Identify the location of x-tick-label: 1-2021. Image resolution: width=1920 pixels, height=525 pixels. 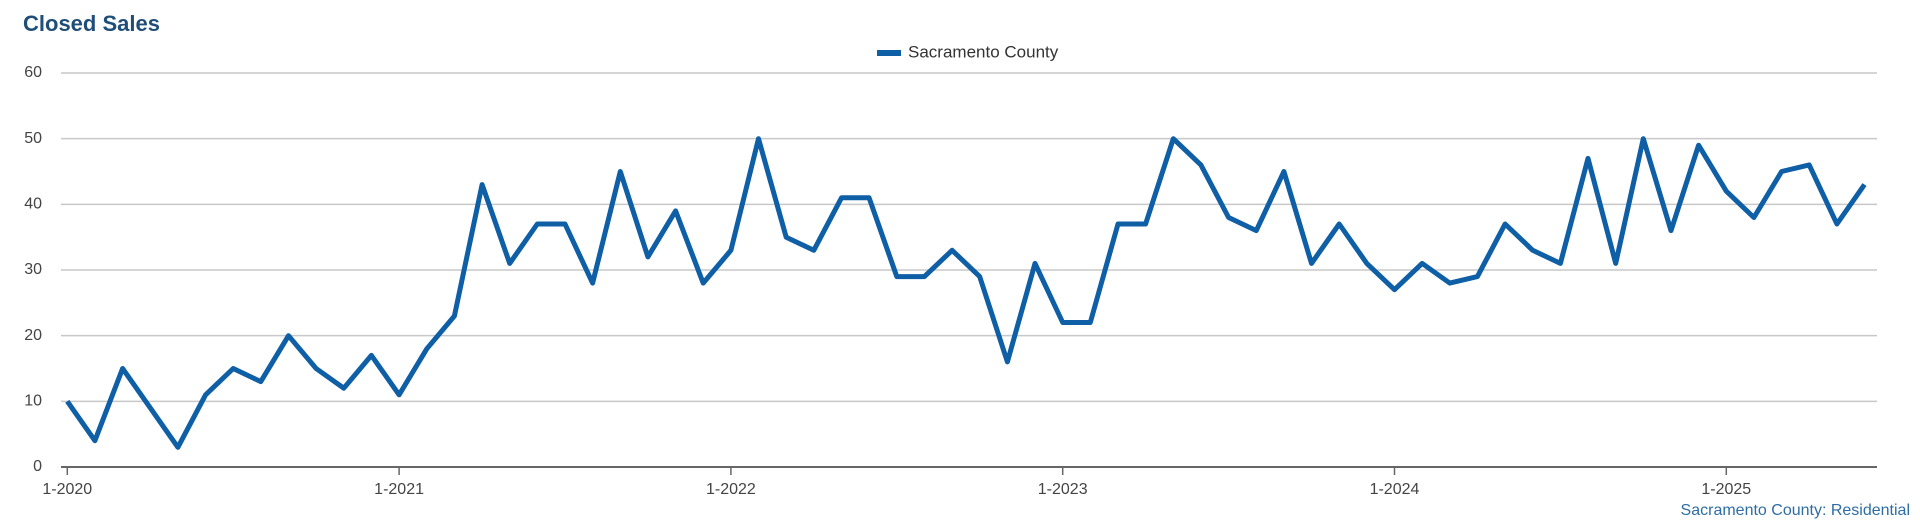
(399, 489).